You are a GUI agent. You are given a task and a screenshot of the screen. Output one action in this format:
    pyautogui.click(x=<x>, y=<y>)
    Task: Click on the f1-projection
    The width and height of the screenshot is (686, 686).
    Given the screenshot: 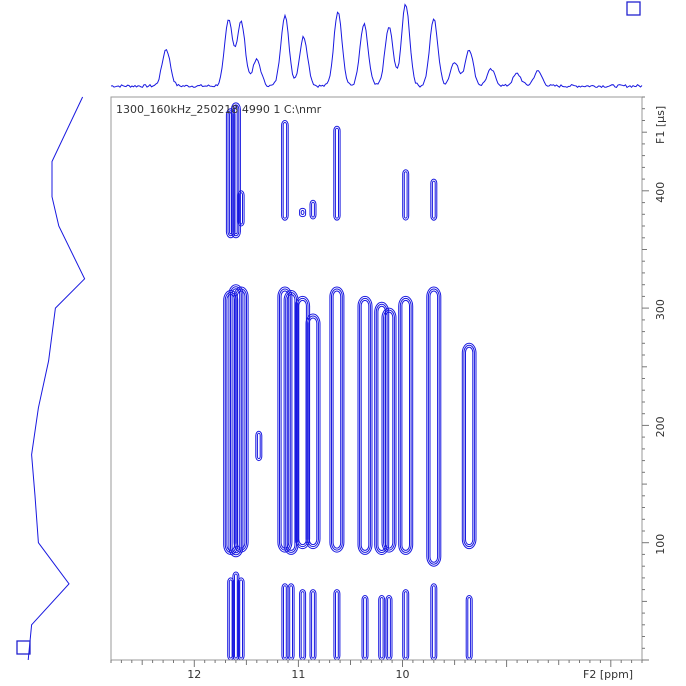 What is the action you would take?
    pyautogui.click(x=56, y=378)
    